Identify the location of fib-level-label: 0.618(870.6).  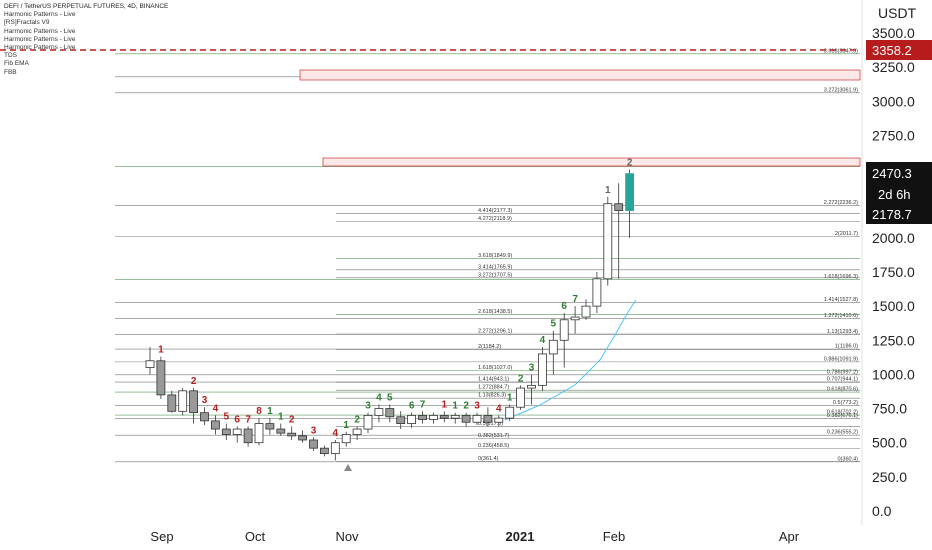
(842, 390).